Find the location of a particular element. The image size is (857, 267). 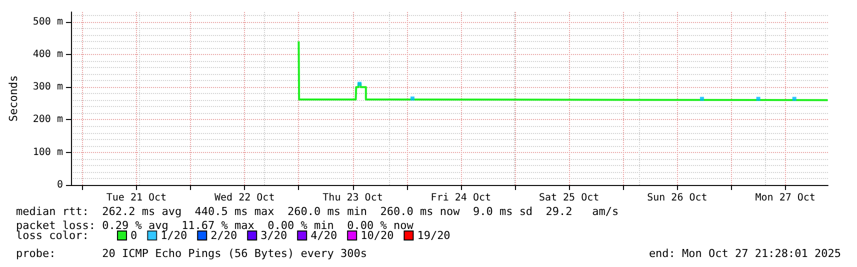

text: packet loss: 0.29 % avg 11.67 % max 0.00 % min 0.00 % now is located at coordinates (215, 225).